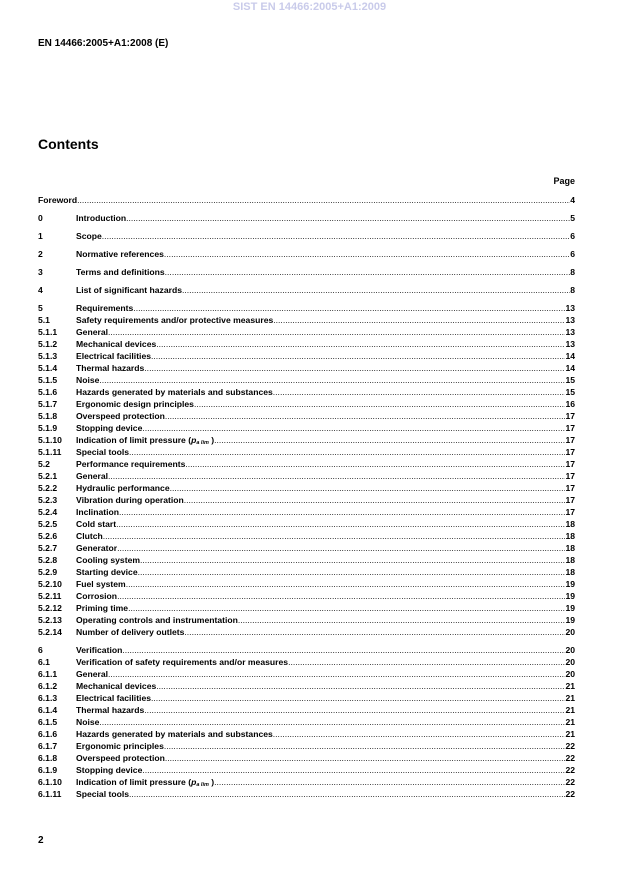  Describe the element at coordinates (306, 368) in the screenshot. I see `toc-entry: 5.1.4 Thermal hazards 14` at that location.